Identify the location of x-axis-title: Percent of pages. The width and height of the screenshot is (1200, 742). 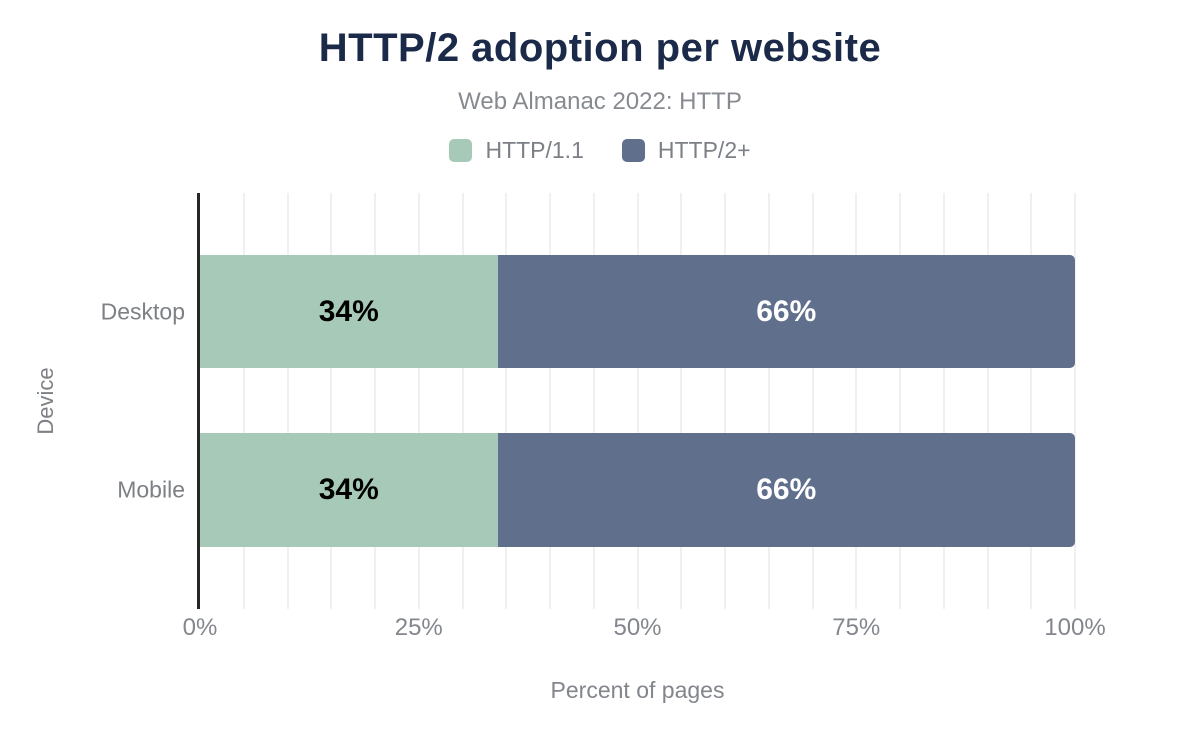
(637, 690).